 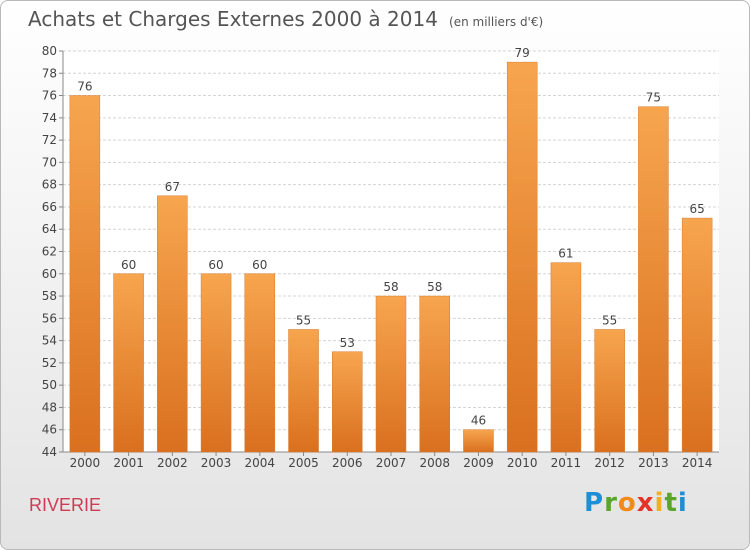 I want to click on data-label: 65, so click(x=696, y=209).